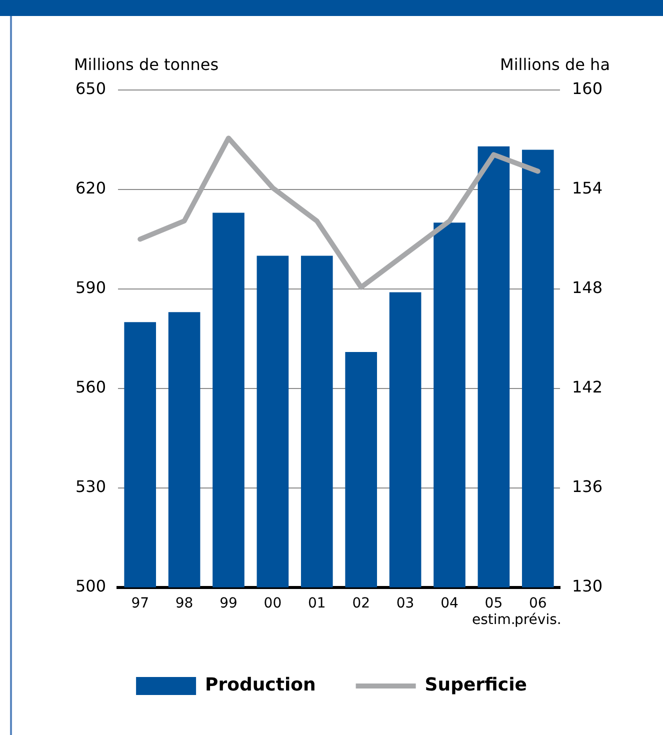  Describe the element at coordinates (555, 64) in the screenshot. I see `y2-axis-title: Millions de ha` at that location.